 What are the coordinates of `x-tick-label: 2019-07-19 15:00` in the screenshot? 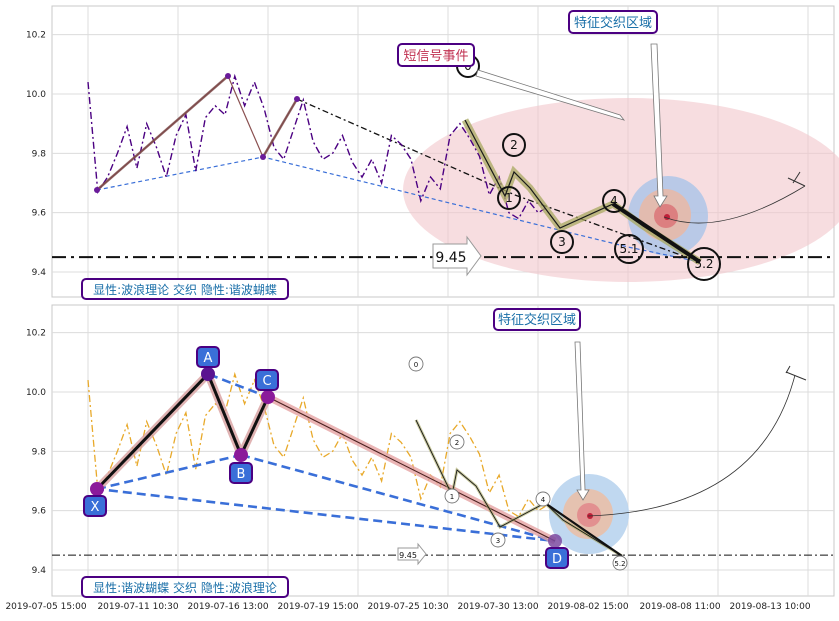 It's located at (317, 607).